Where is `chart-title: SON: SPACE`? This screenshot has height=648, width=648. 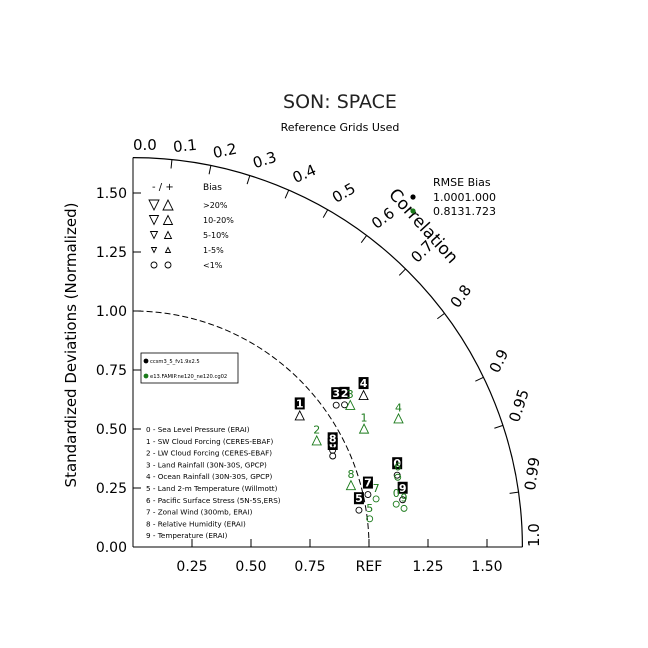
chart-title: SON: SPACE is located at coordinates (340, 102).